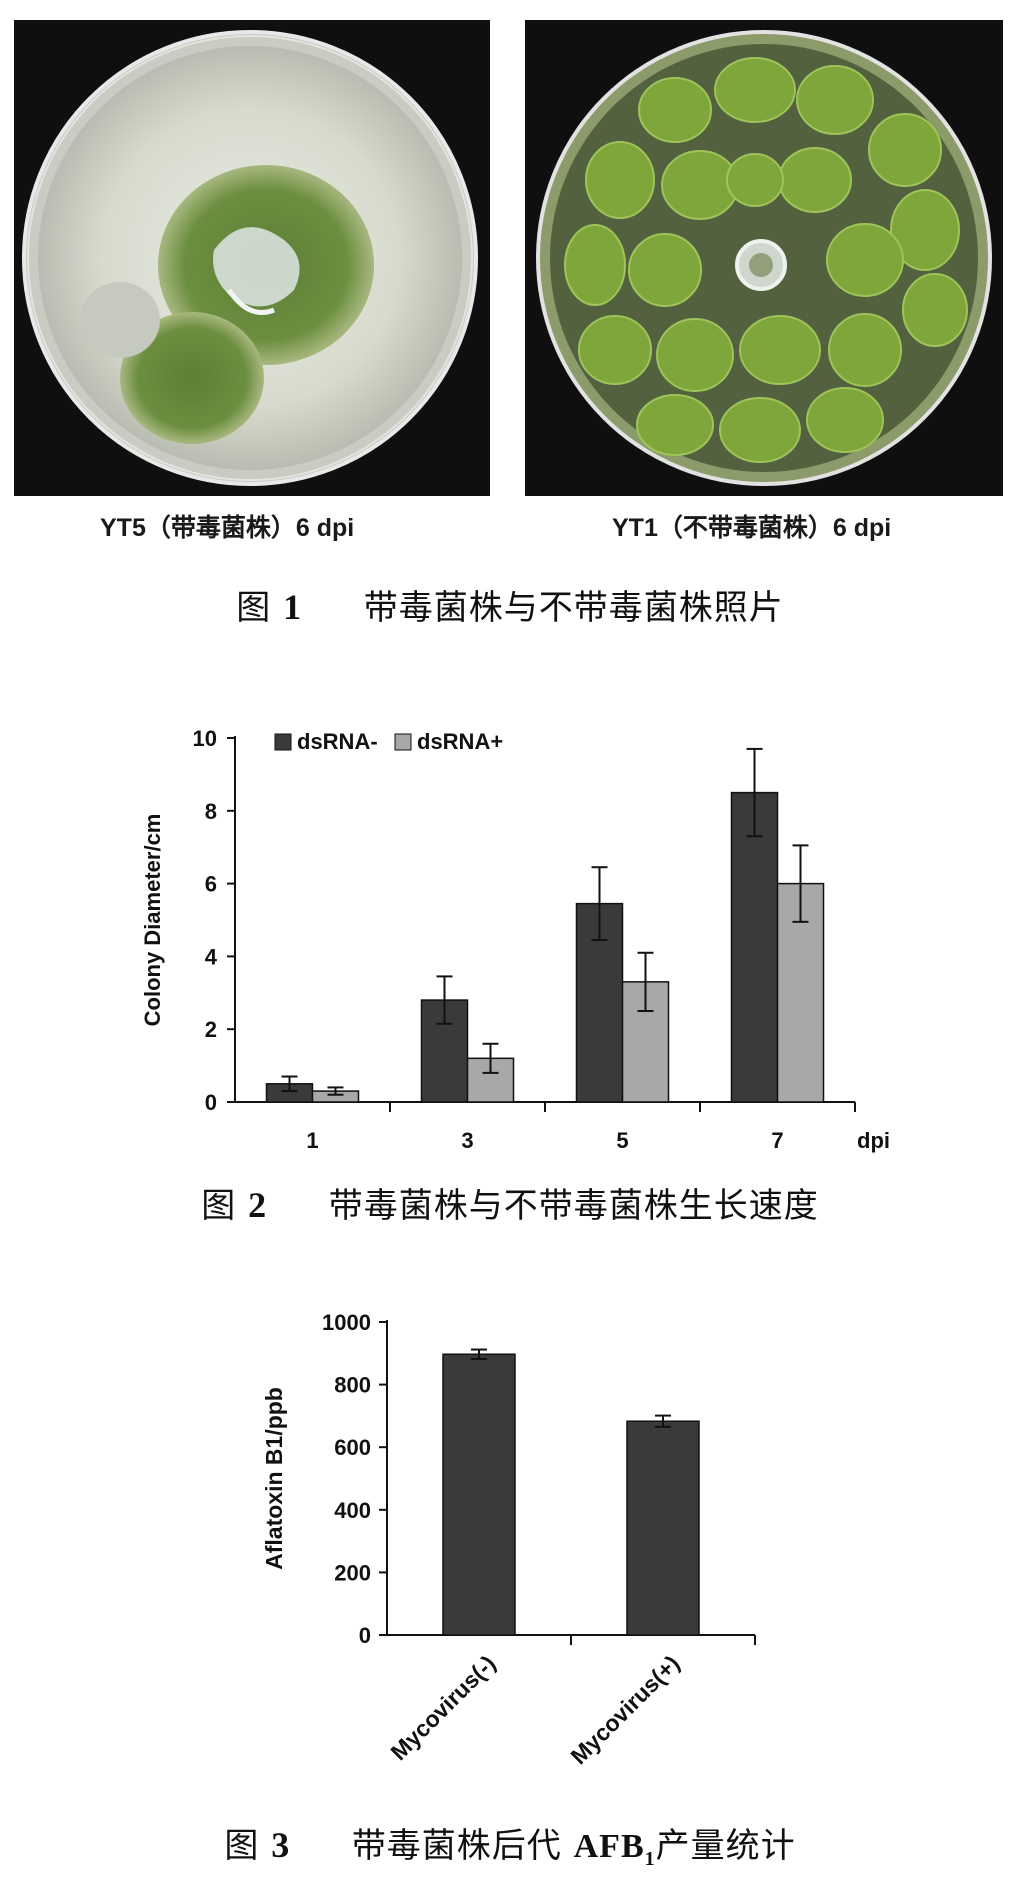 Image resolution: width=1020 pixels, height=1884 pixels. What do you see at coordinates (152, 920) in the screenshot?
I see `y-axis-label: Colony Diameter/cm` at bounding box center [152, 920].